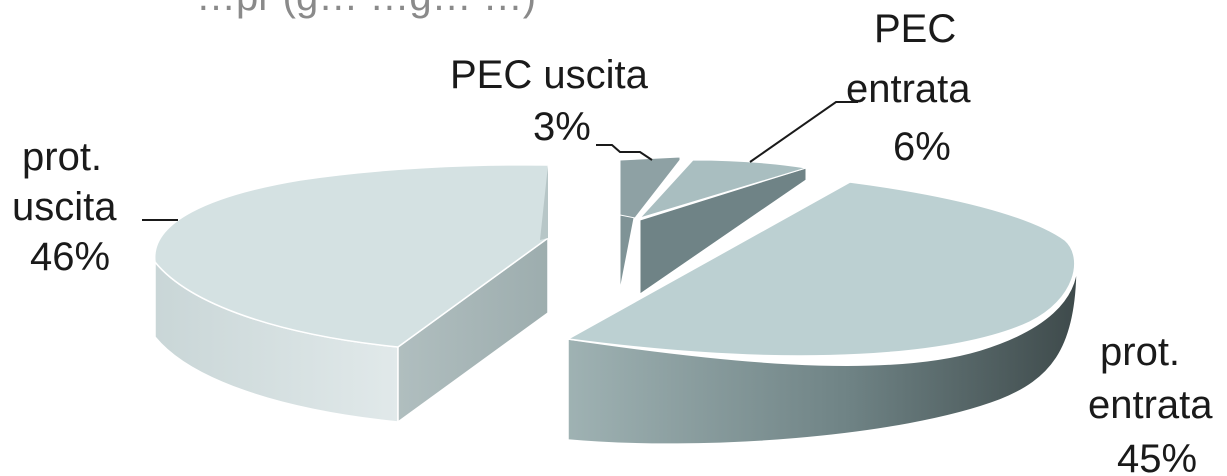 The height and width of the screenshot is (476, 1227). Describe the element at coordinates (366, 9) in the screenshot. I see `chart-title-partial: …pr (g… …g… …)` at that location.